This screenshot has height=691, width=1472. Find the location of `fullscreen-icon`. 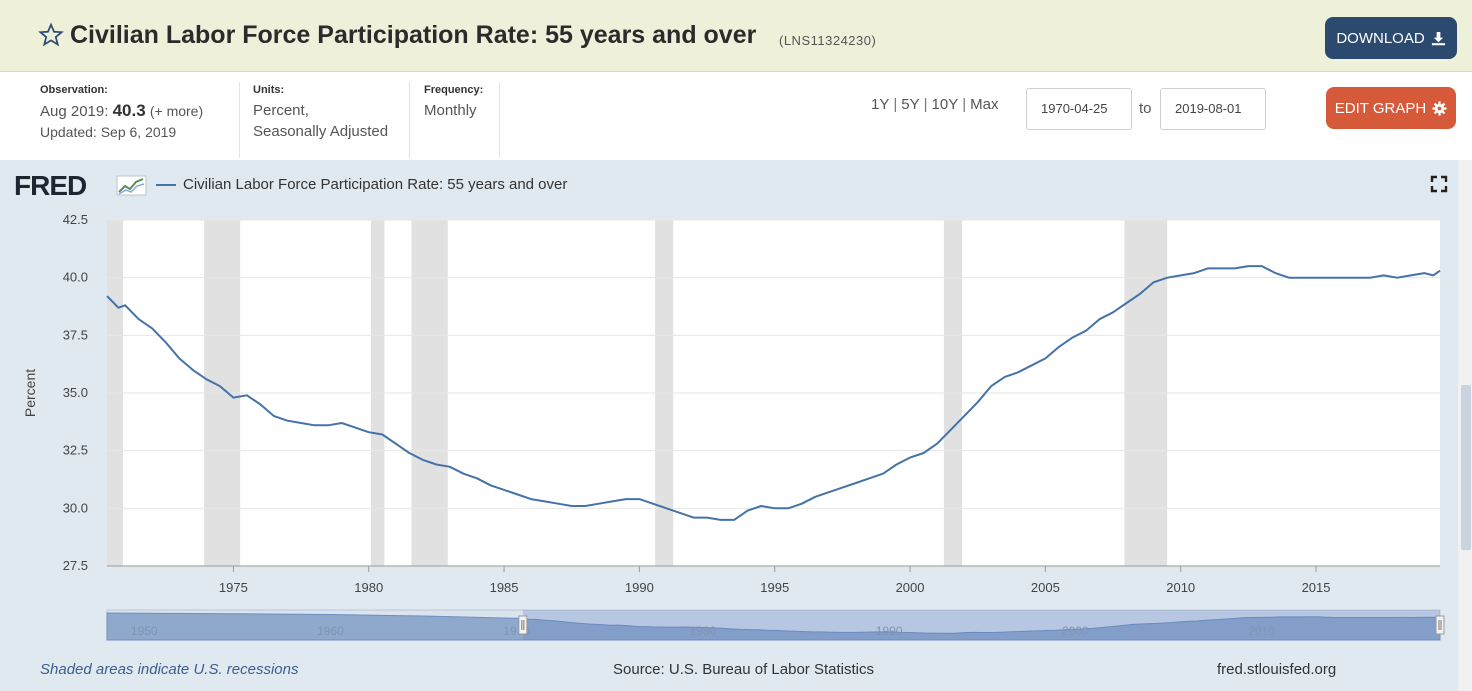

fullscreen-icon is located at coordinates (1439, 184).